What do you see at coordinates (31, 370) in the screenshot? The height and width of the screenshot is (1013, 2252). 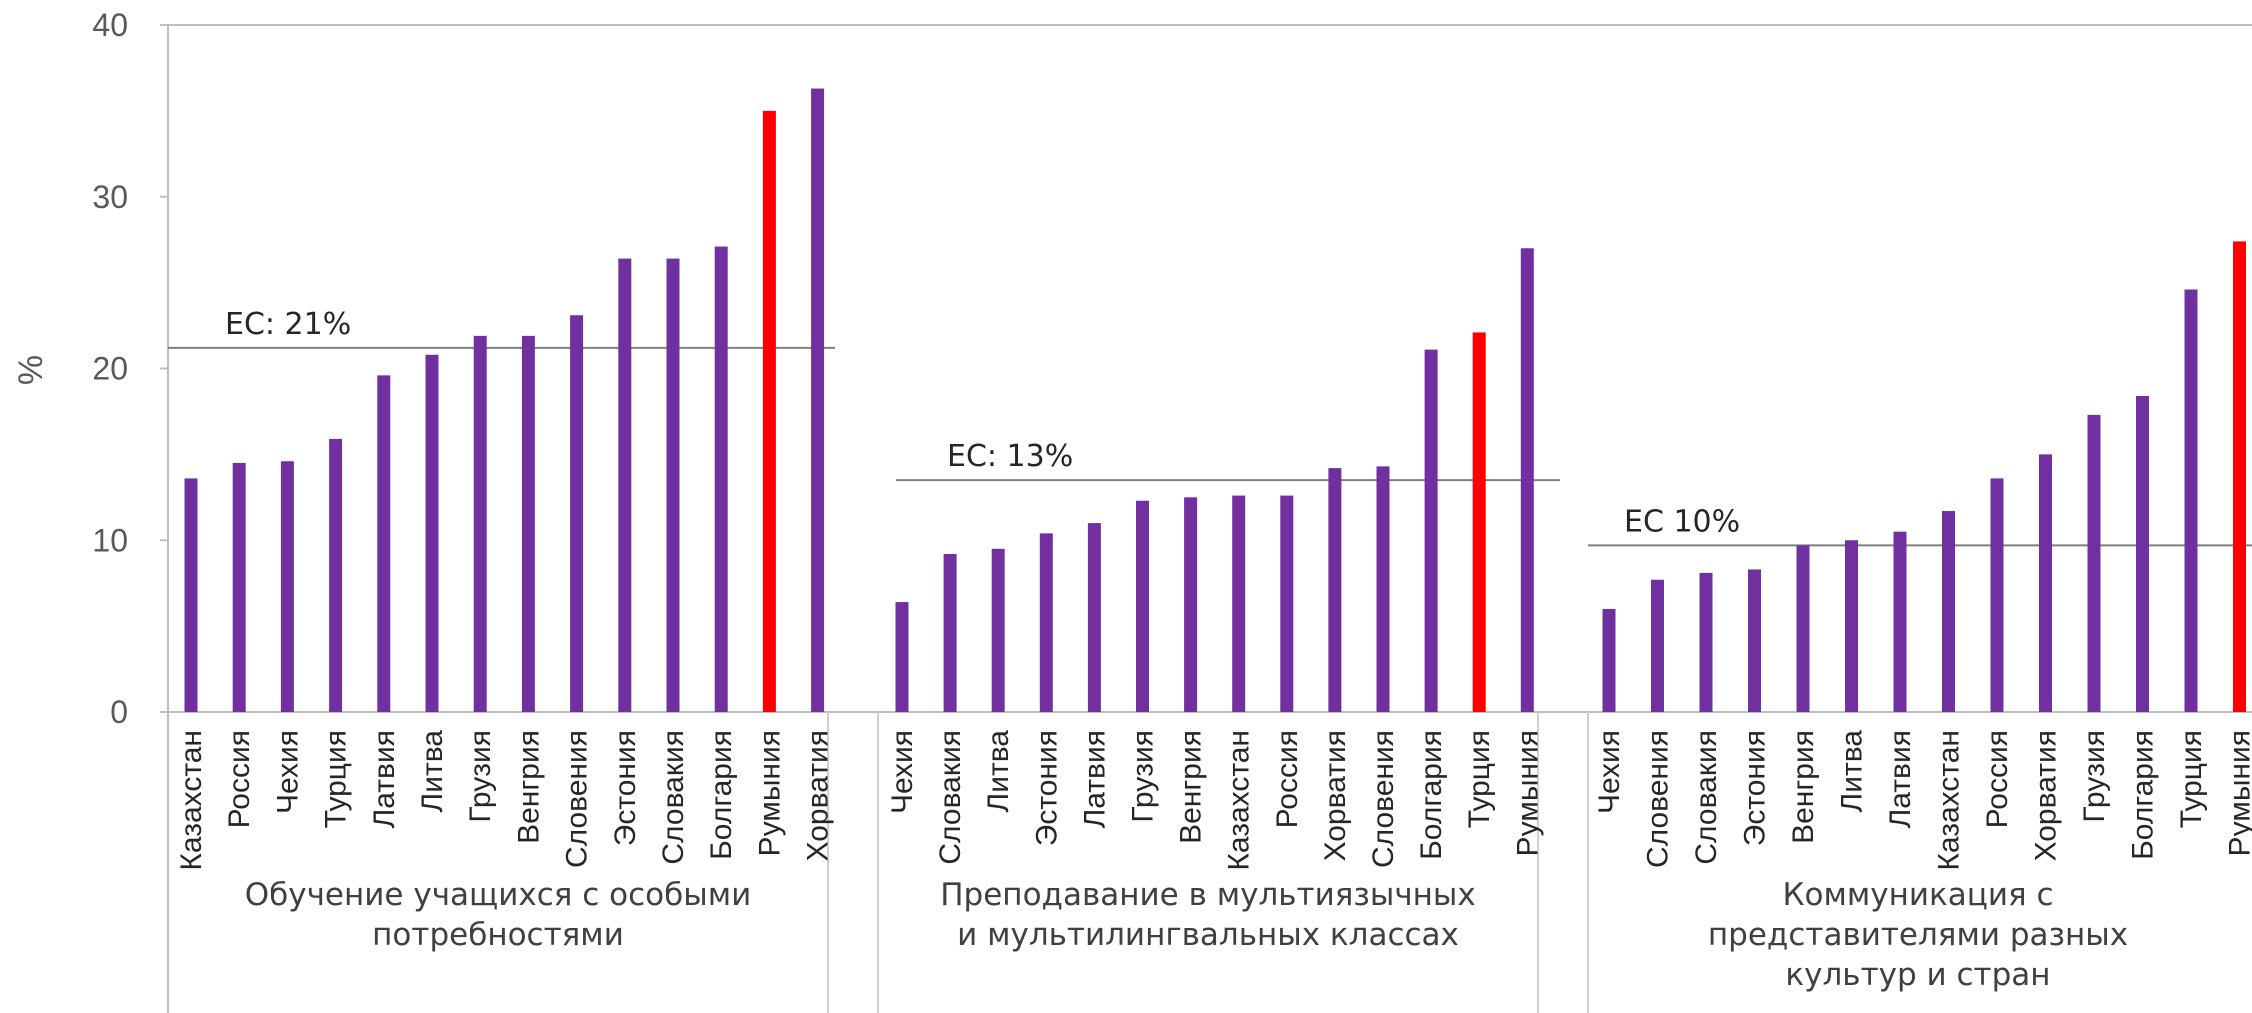 I see `y-axis-label: %` at bounding box center [31, 370].